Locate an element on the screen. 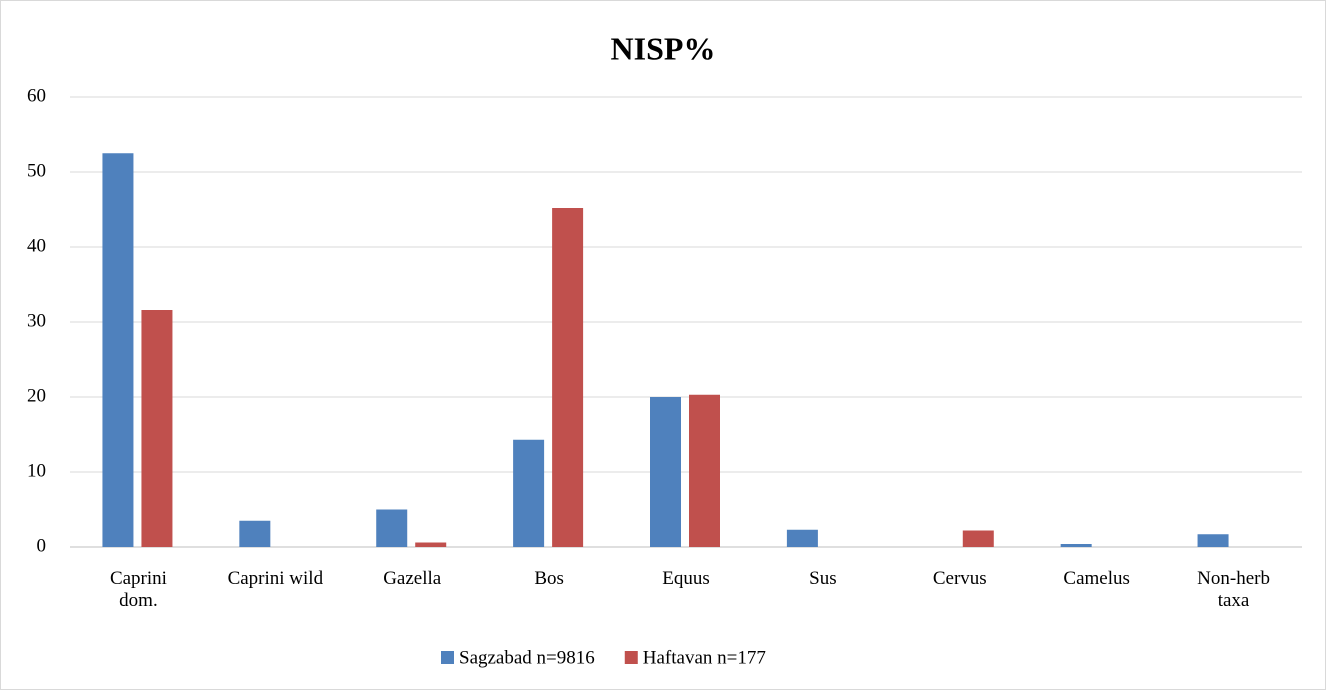  x-tick-label: Caprini dom. is located at coordinates (138, 589).